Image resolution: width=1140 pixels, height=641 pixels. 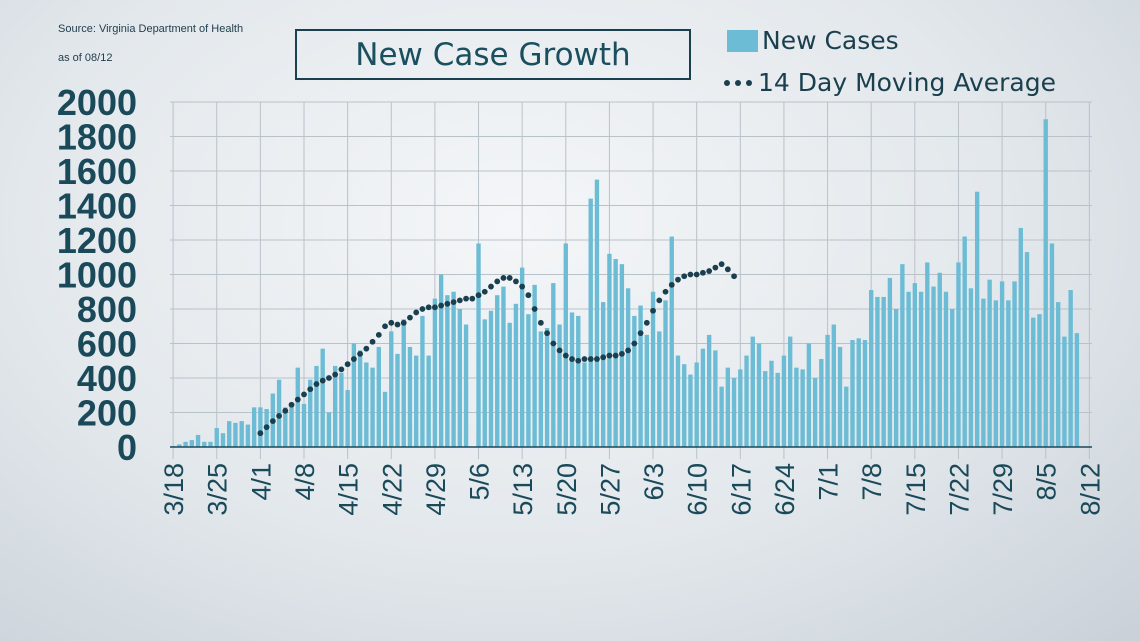 What do you see at coordinates (174, 489) in the screenshot?
I see `x-tick-label: 3/18` at bounding box center [174, 489].